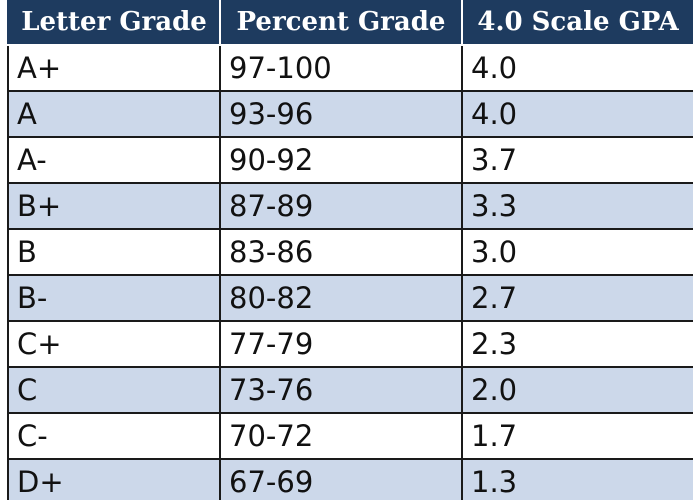  What do you see at coordinates (341, 23) in the screenshot?
I see `header-percent-grade: Percent Grade` at bounding box center [341, 23].